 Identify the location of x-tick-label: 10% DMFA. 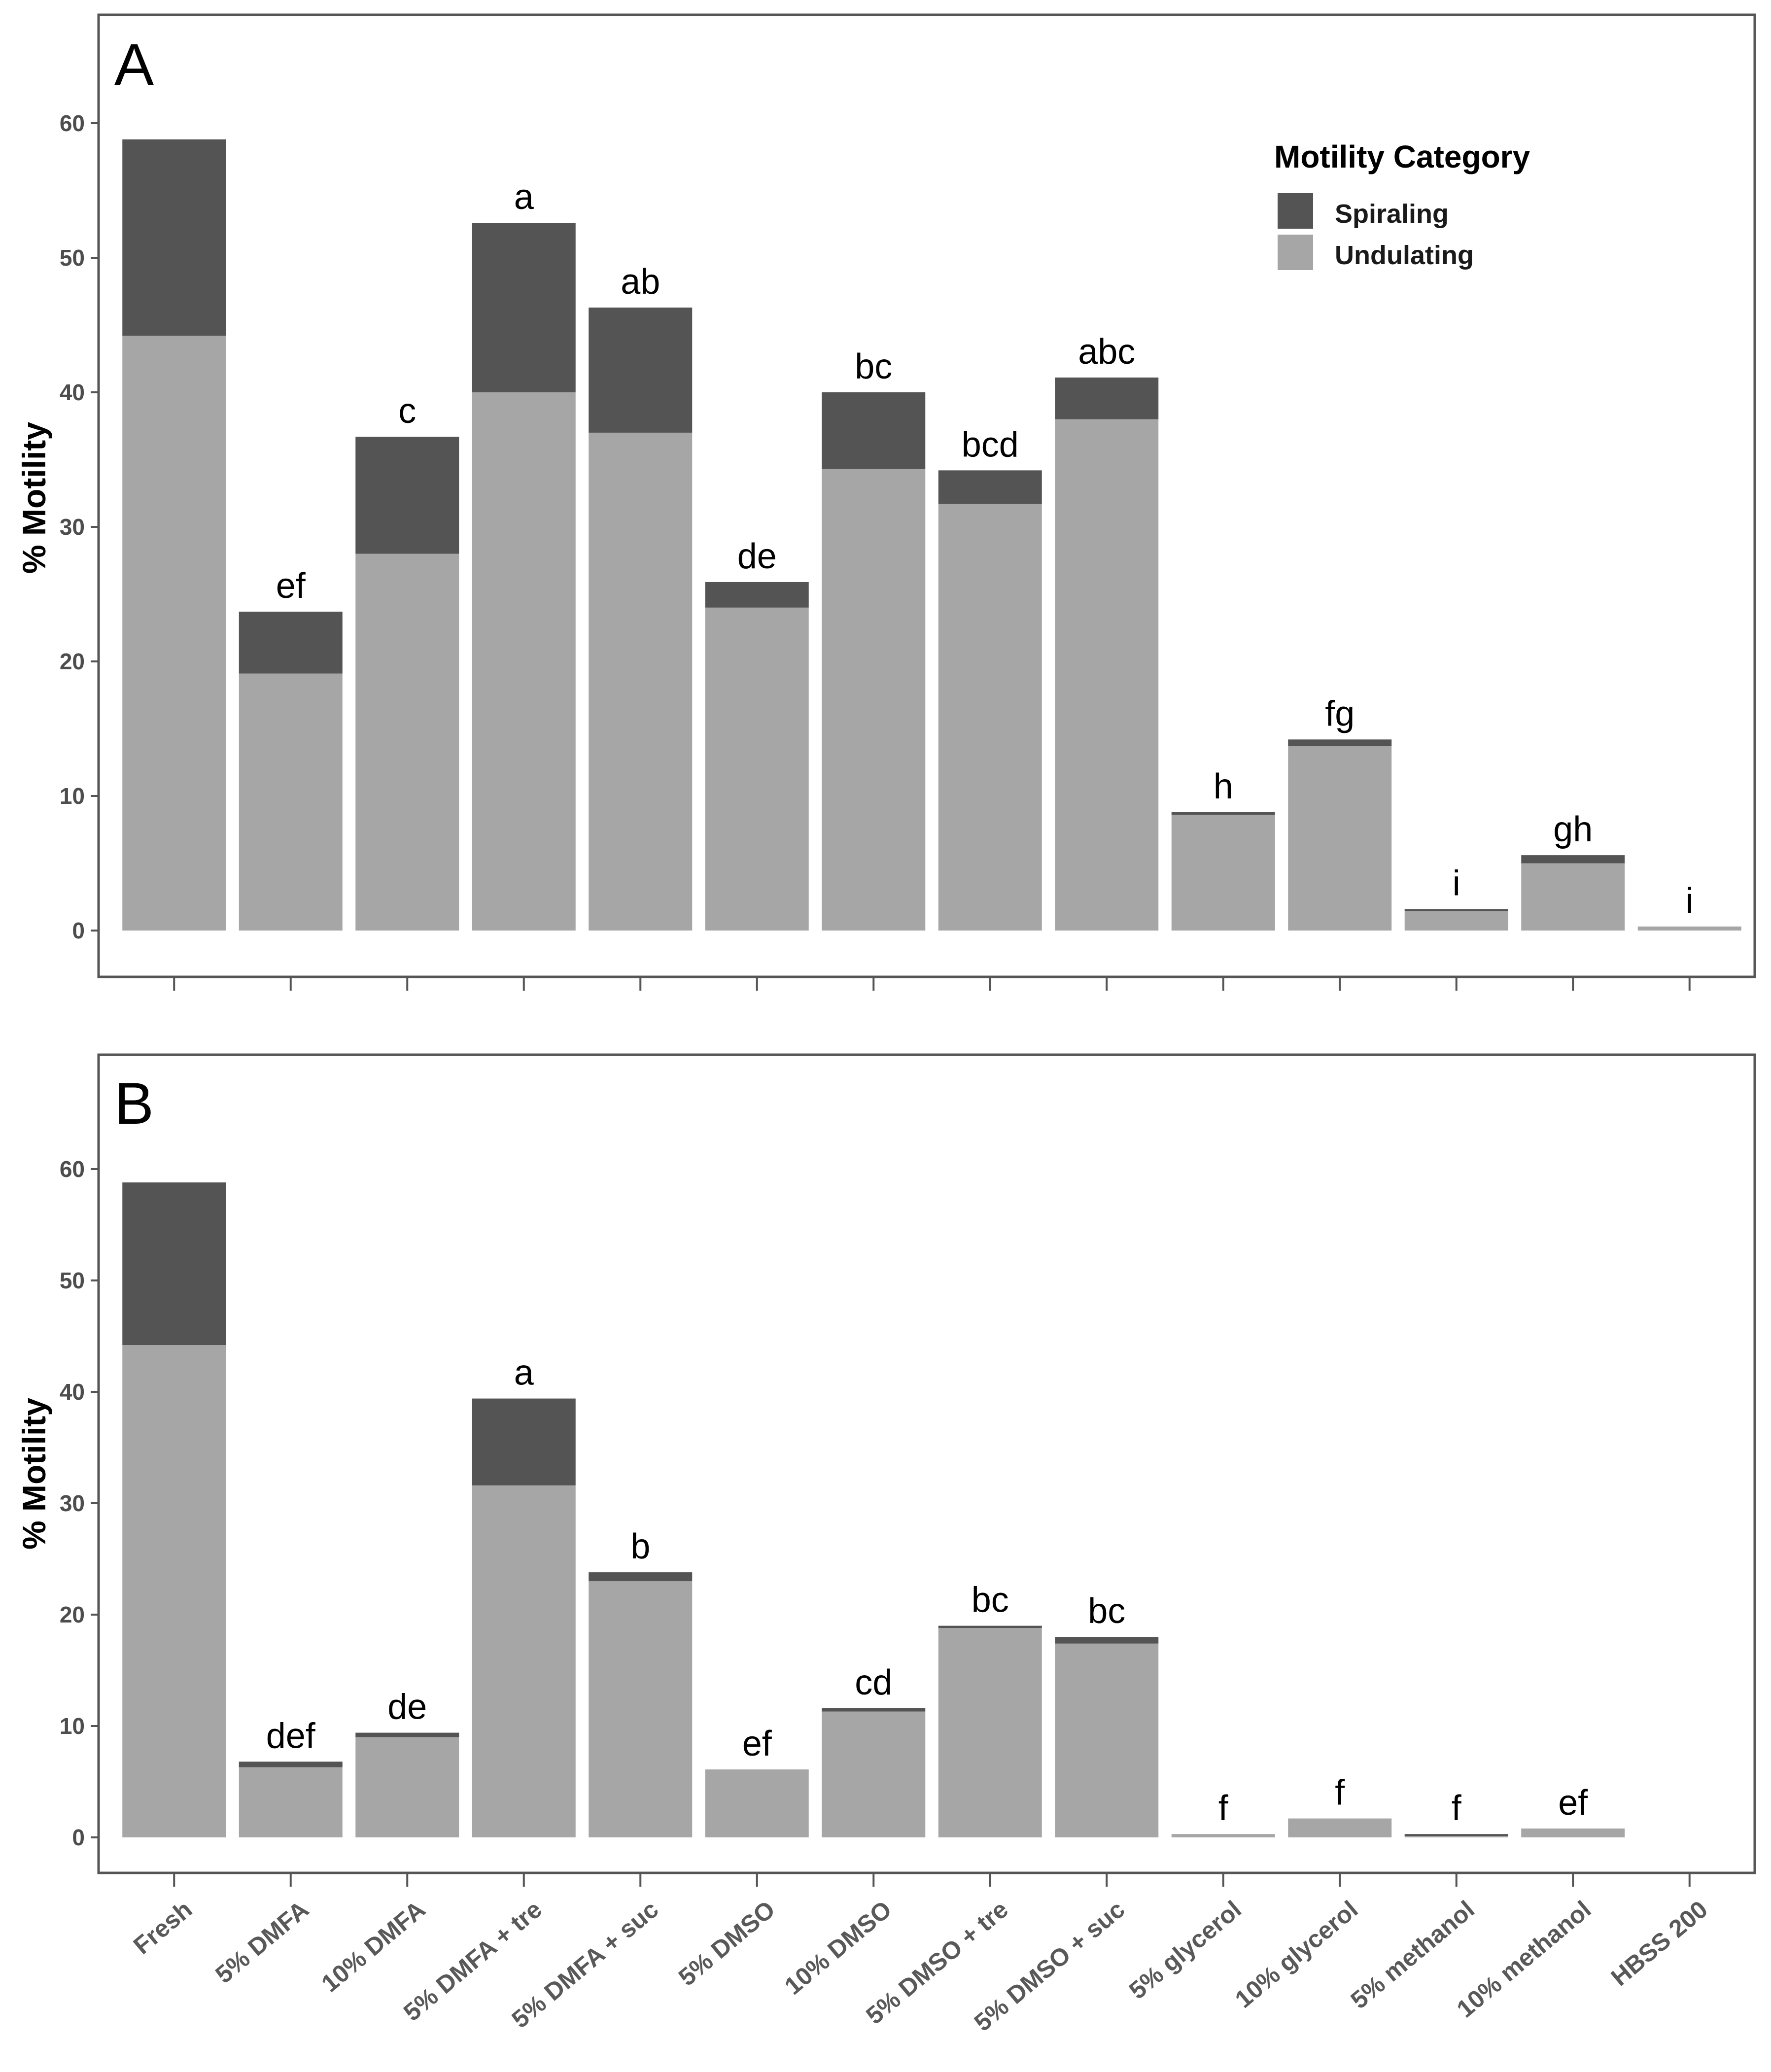
(373, 1947).